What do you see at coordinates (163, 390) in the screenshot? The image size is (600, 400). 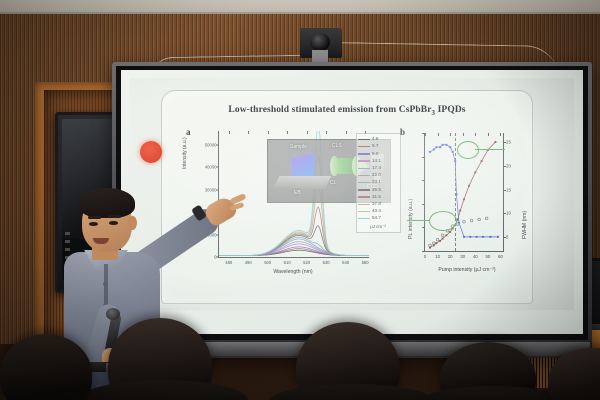 I see `audience-shoulders` at bounding box center [163, 390].